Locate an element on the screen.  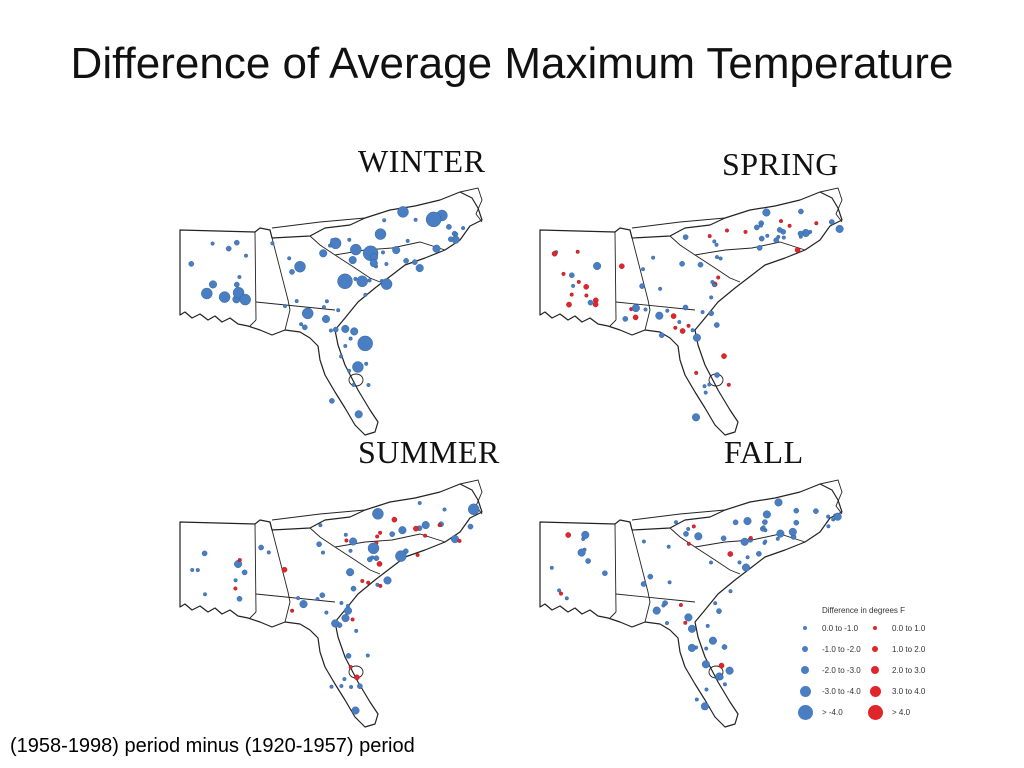
legend-label-warming-3: 3.0 to 4.0 is located at coordinates (909, 691).